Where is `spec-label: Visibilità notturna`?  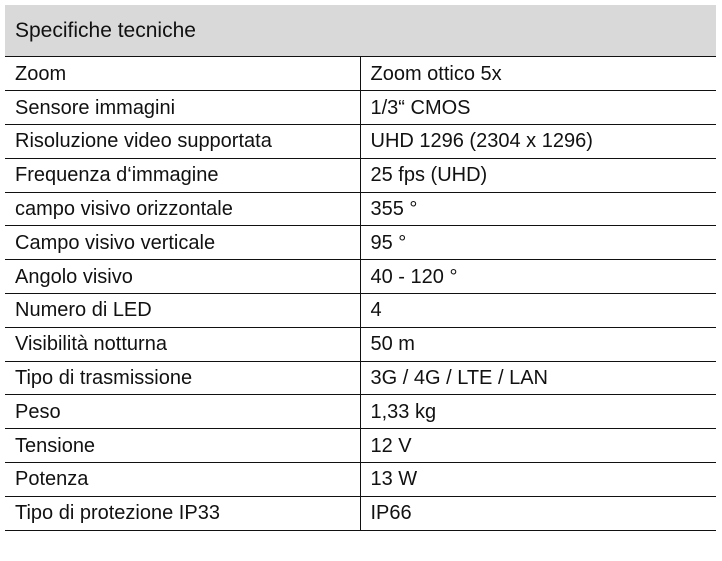
spec-label: Visibilità notturna is located at coordinates (183, 344).